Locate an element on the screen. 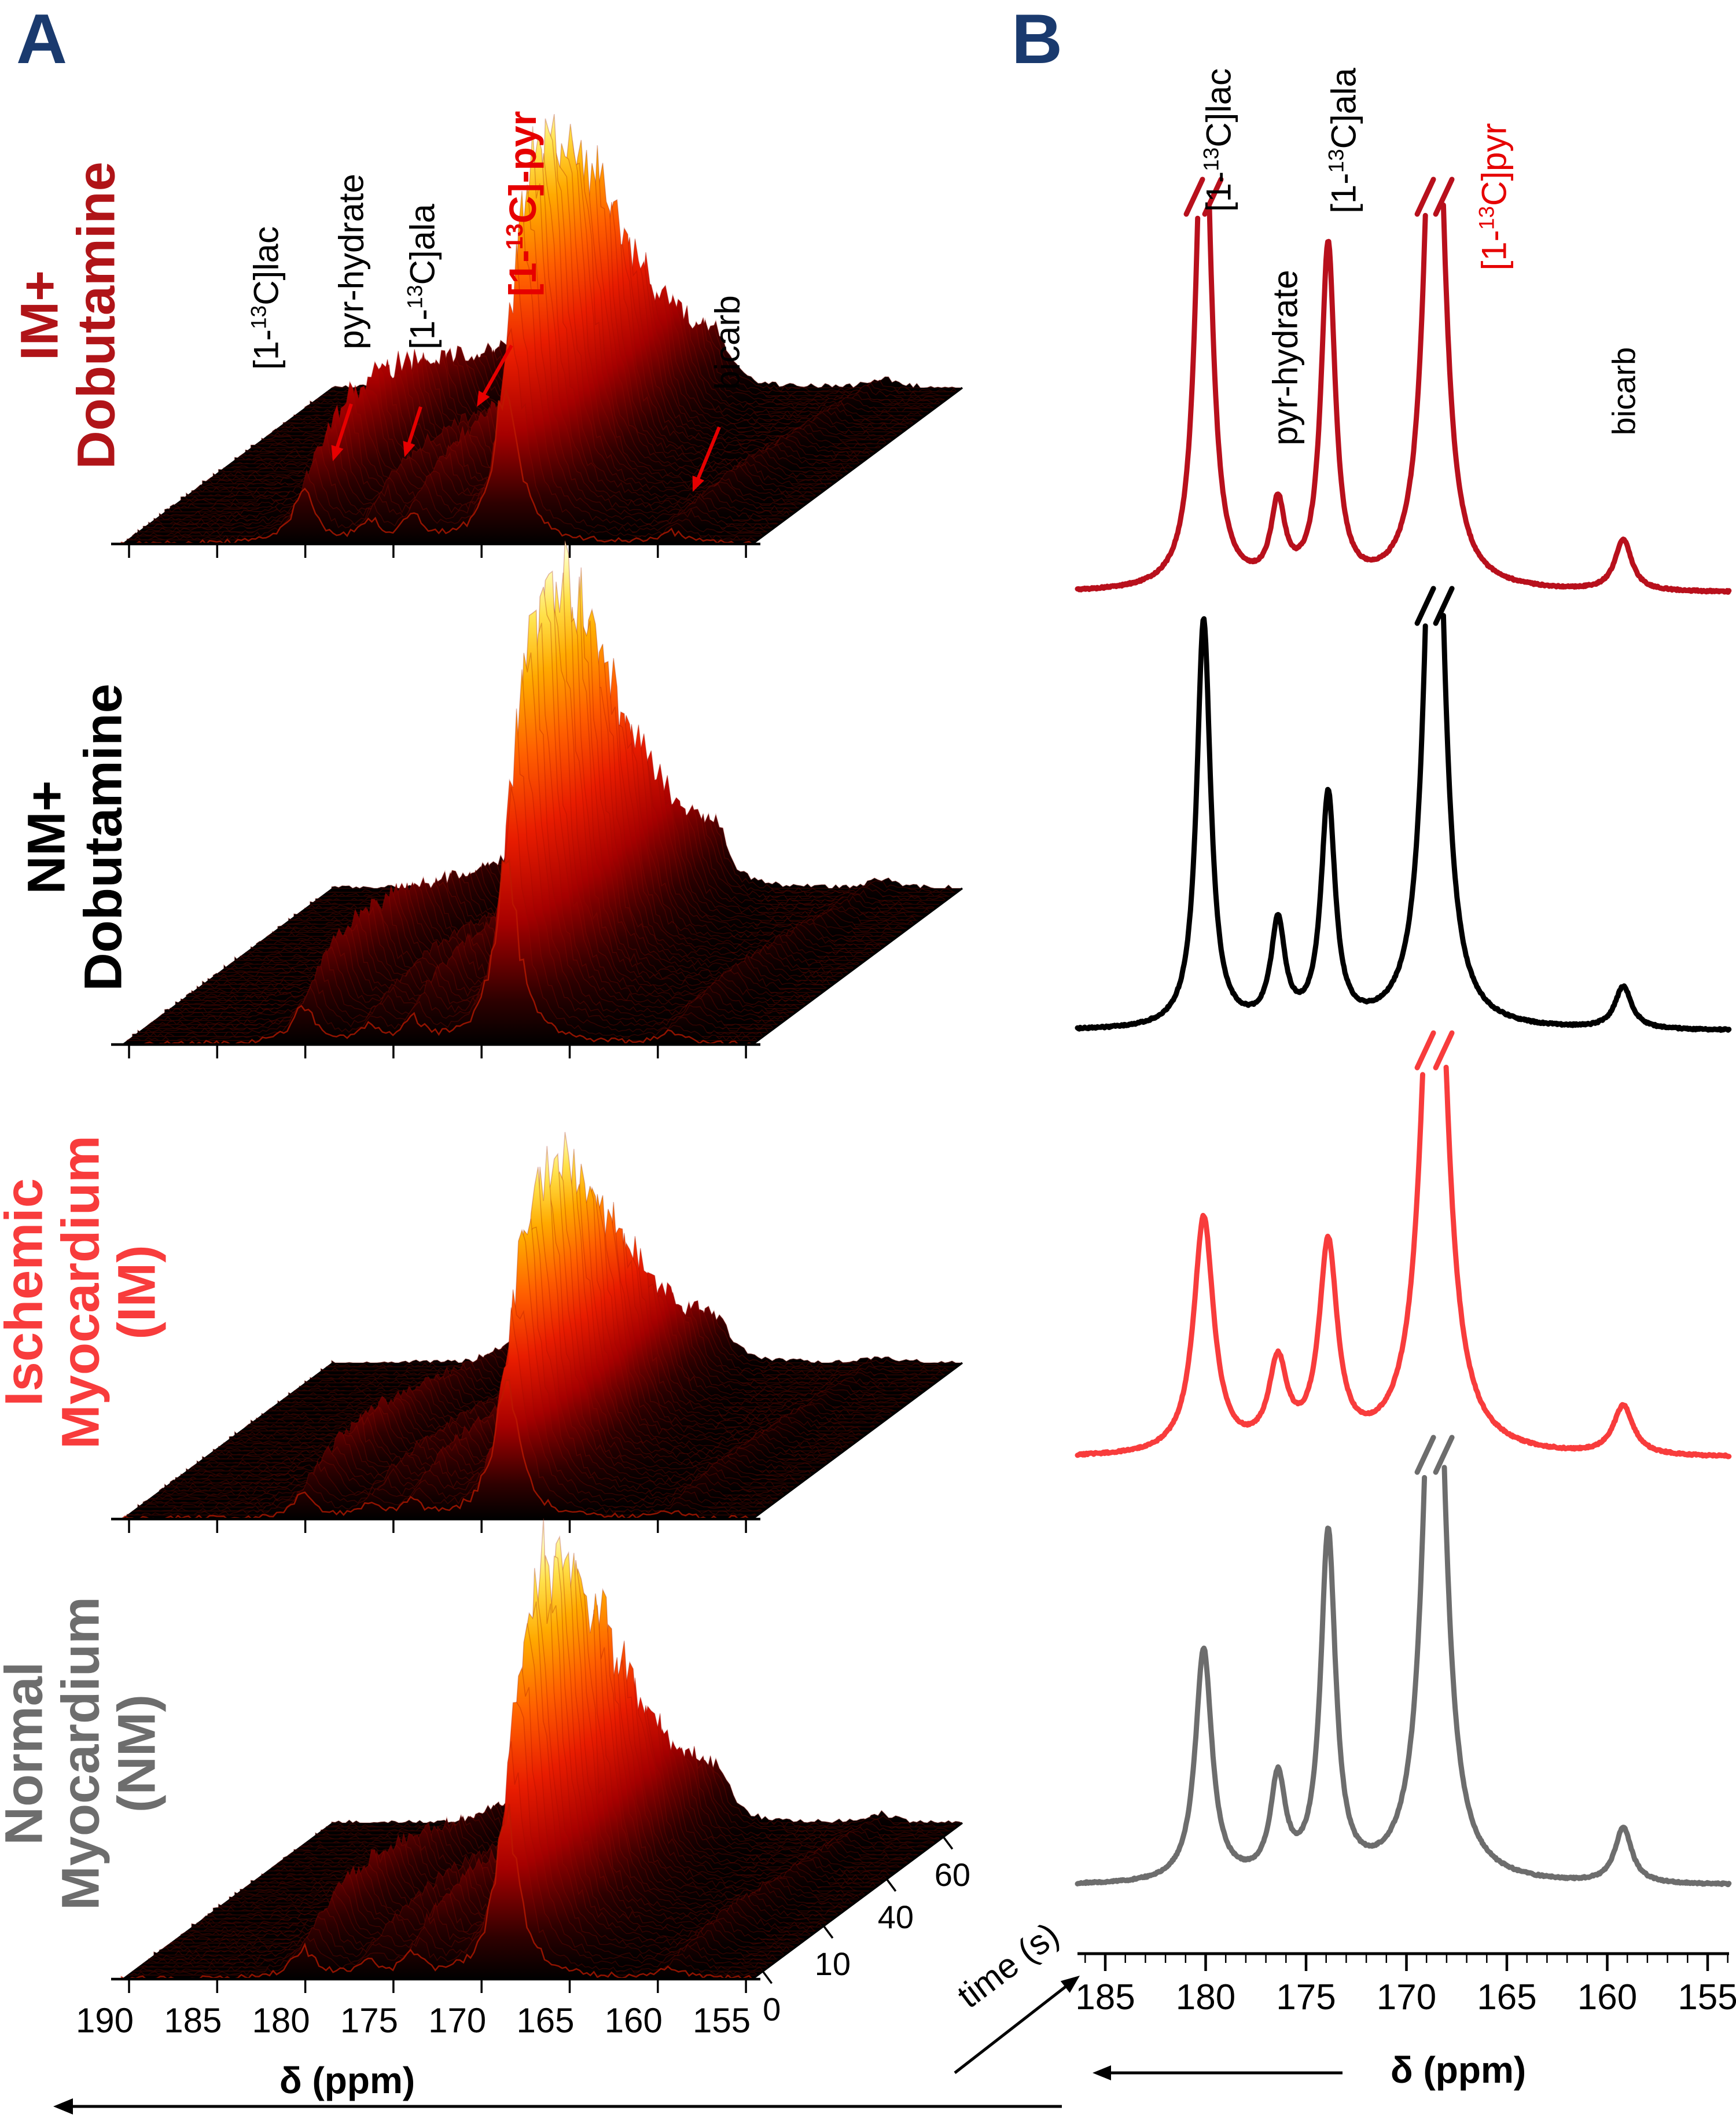  row-label-normal-myocardium: Normal Myocardium (NM) is located at coordinates (83, 1754).